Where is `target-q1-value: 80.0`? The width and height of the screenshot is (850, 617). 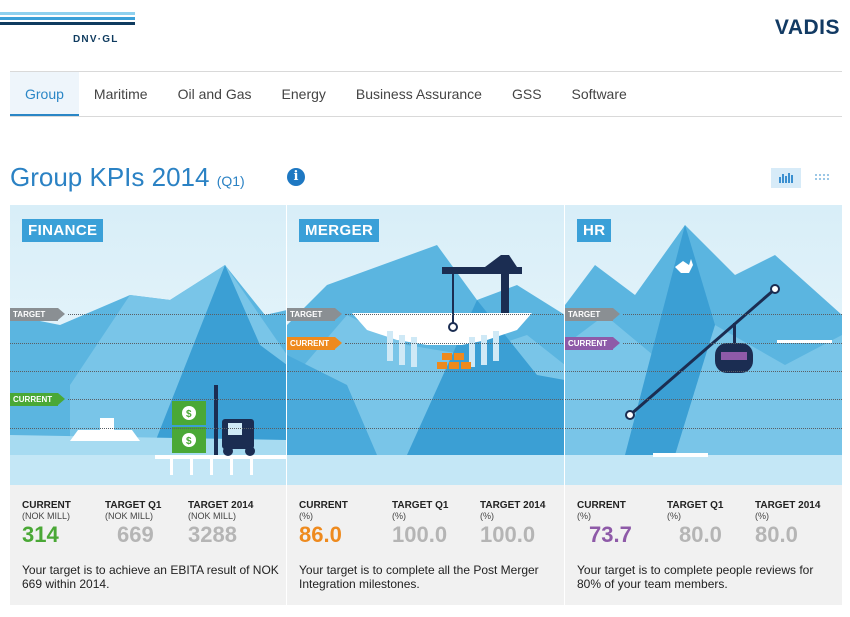 target-q1-value: 80.0 is located at coordinates (700, 534).